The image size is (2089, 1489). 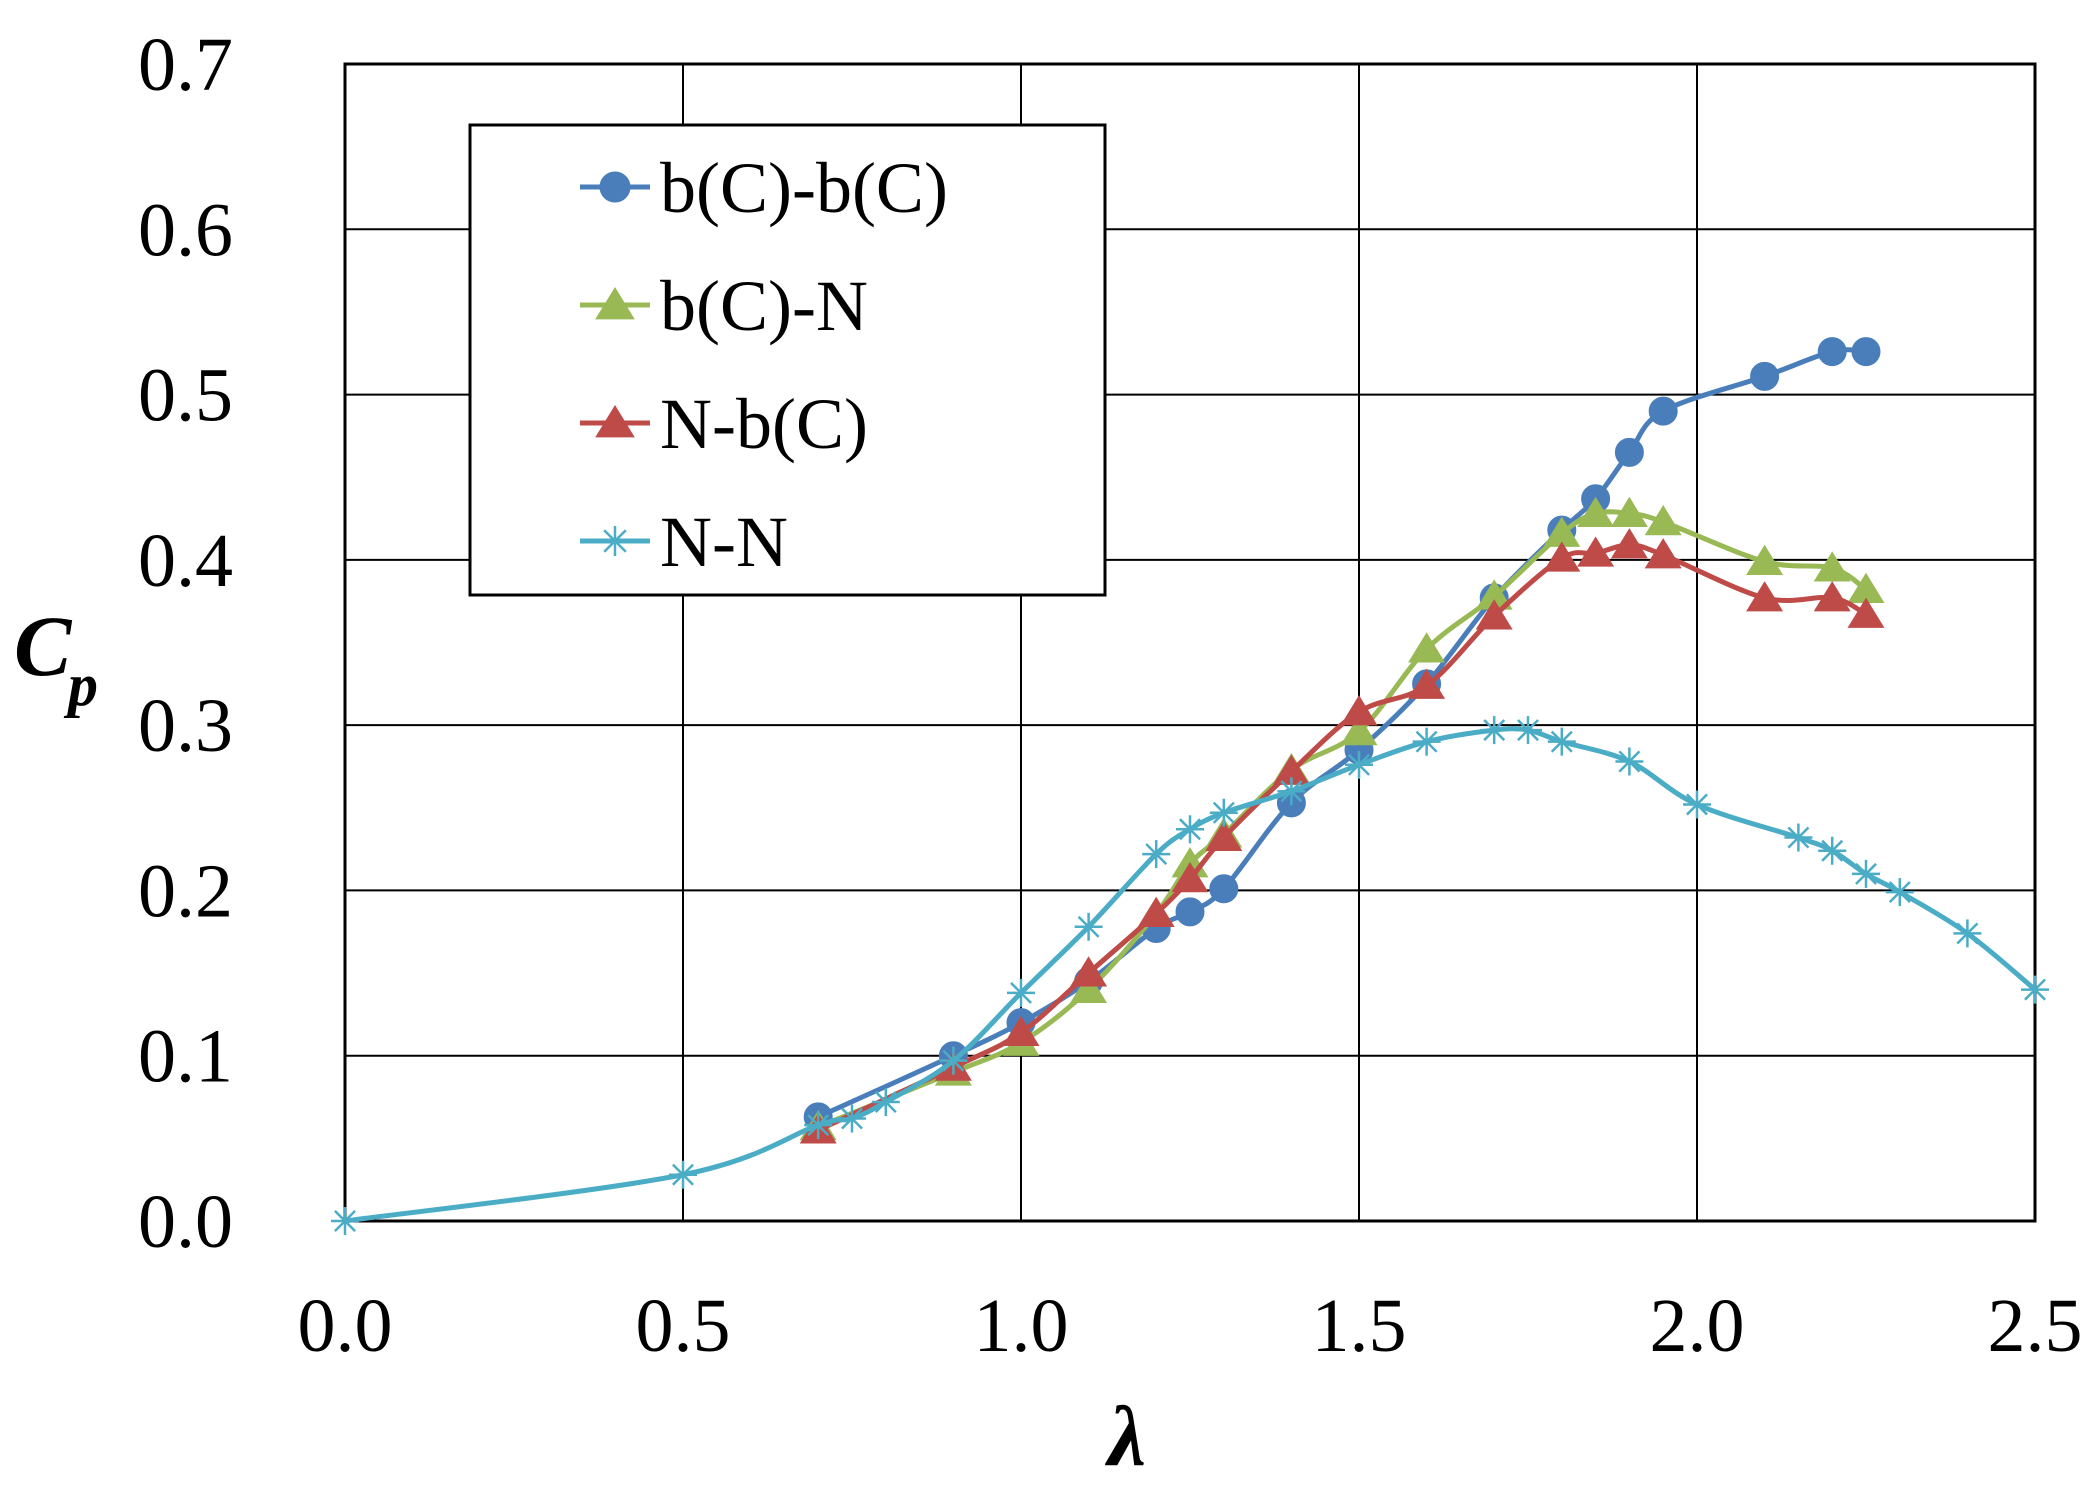 I want to click on legend-label: N-b(C), so click(x=764, y=424).